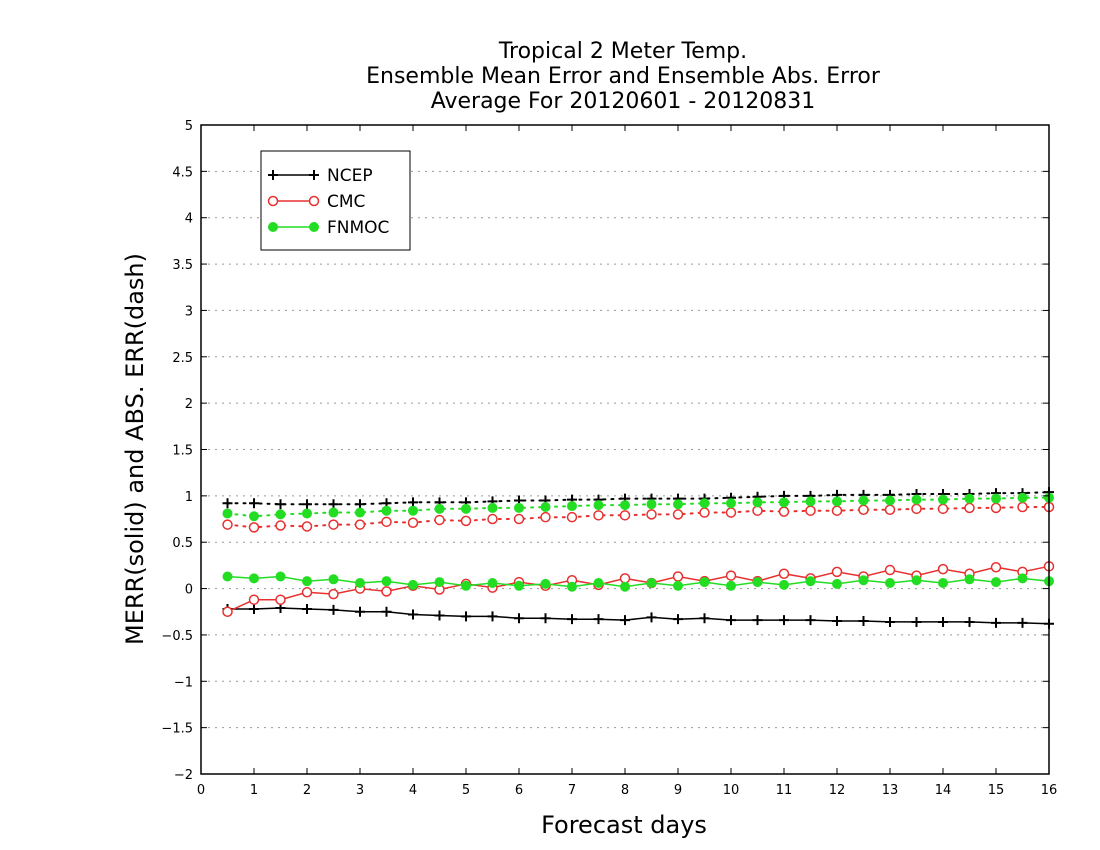 The image size is (1100, 850). Describe the element at coordinates (360, 790) in the screenshot. I see `x-tick-label: 3` at that location.